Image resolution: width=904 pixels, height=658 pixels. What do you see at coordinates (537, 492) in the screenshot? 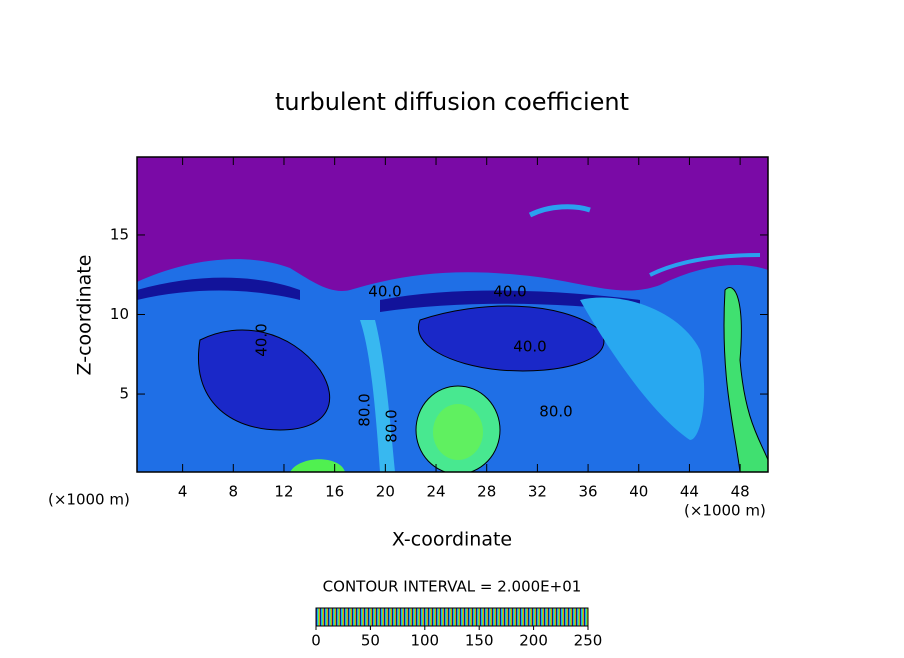
I see `x-tick-label: 32` at bounding box center [537, 492].